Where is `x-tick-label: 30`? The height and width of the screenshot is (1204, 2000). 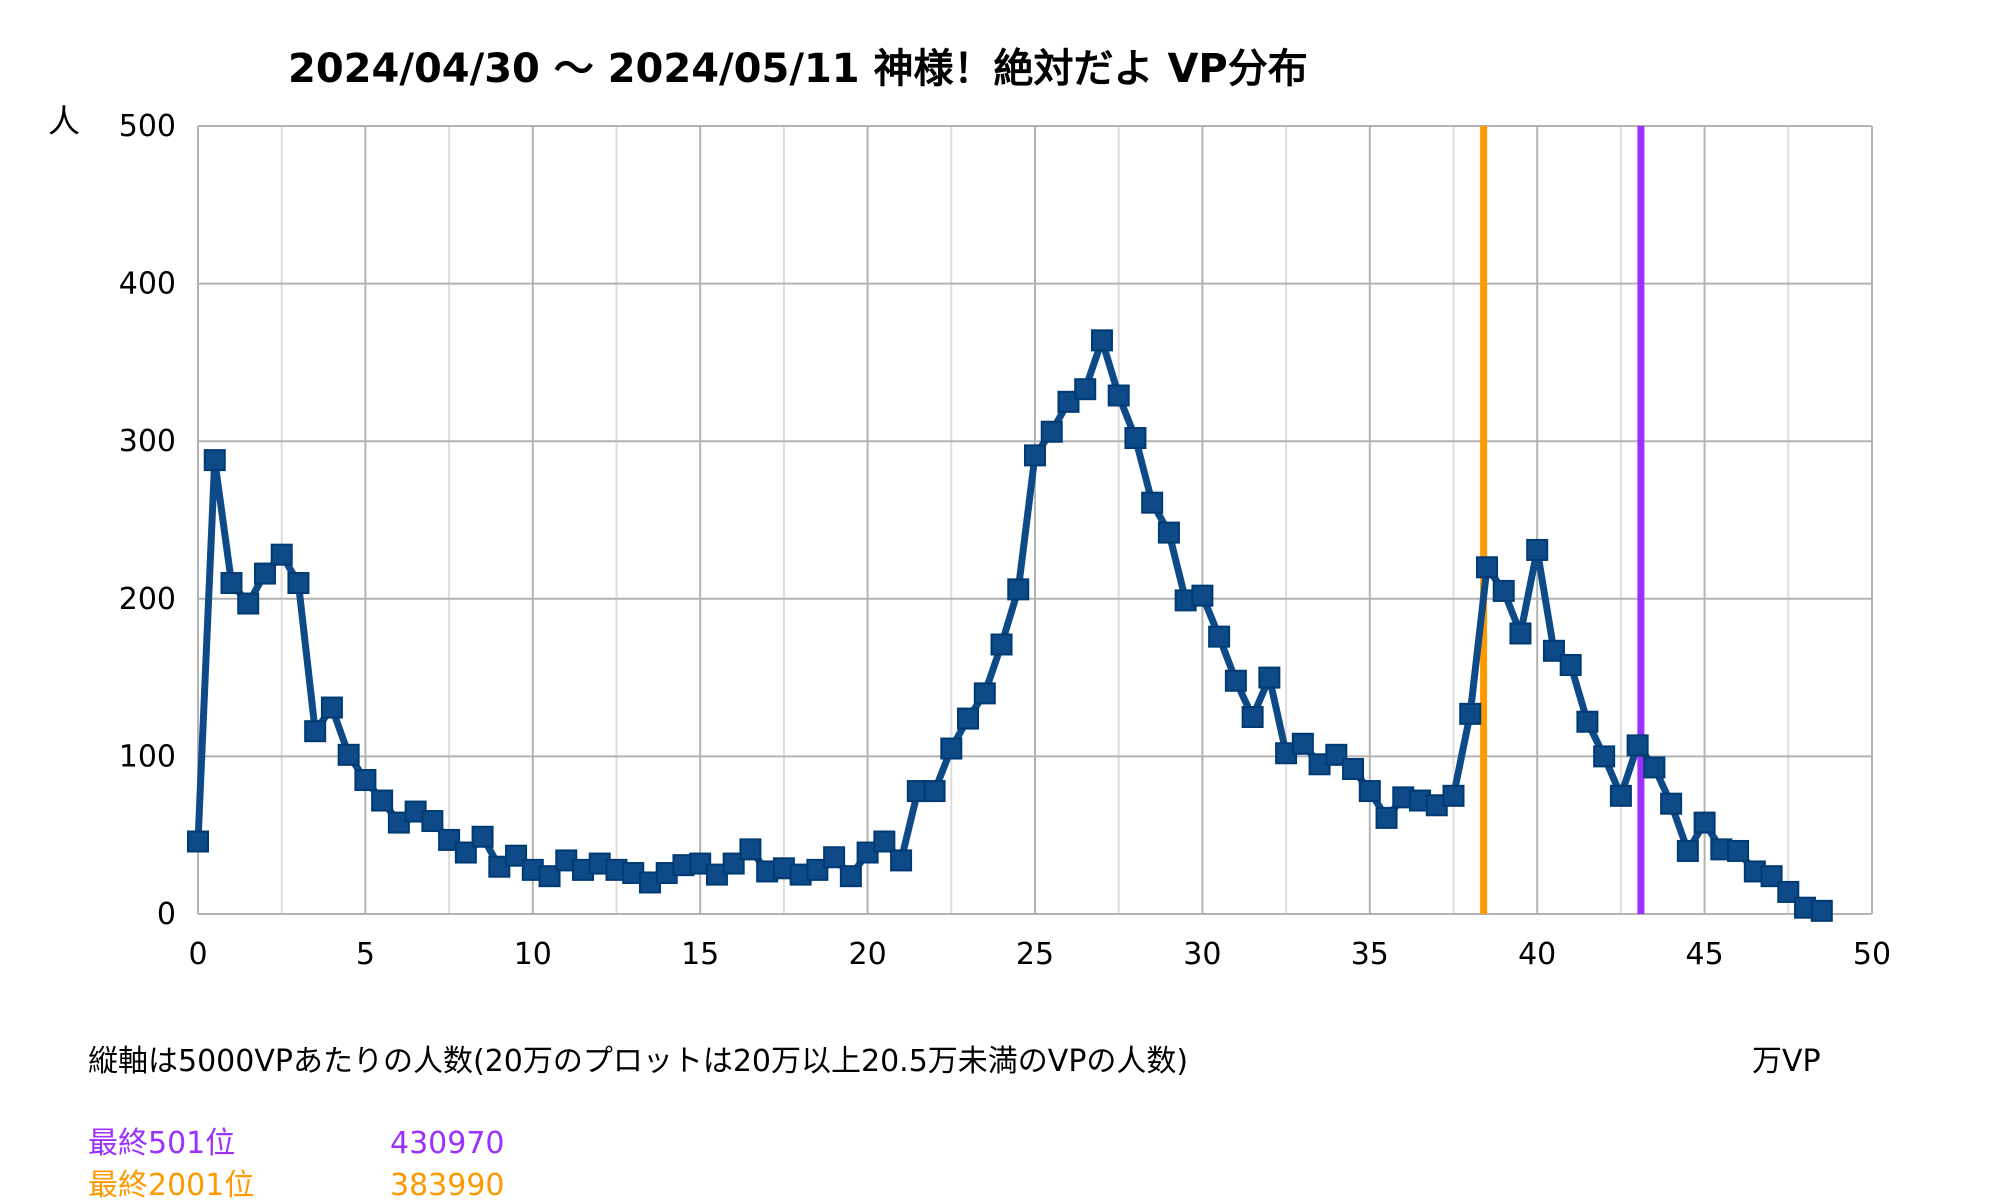 x-tick-label: 30 is located at coordinates (1202, 954).